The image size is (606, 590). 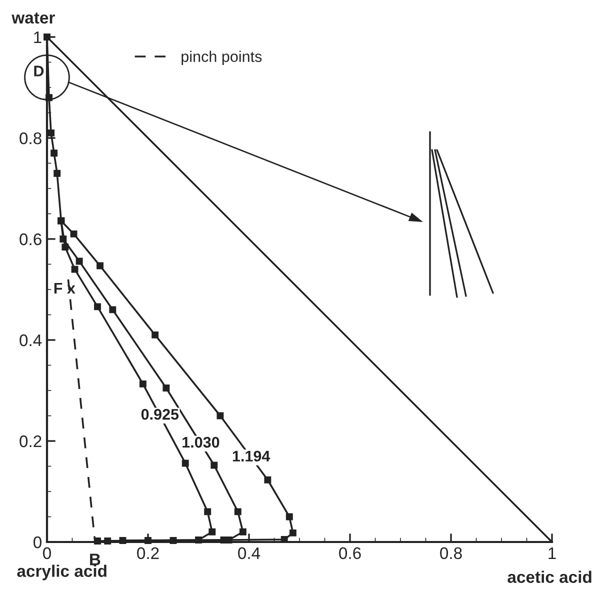 What do you see at coordinates (350, 553) in the screenshot?
I see `x-tick-label: 0.6` at bounding box center [350, 553].